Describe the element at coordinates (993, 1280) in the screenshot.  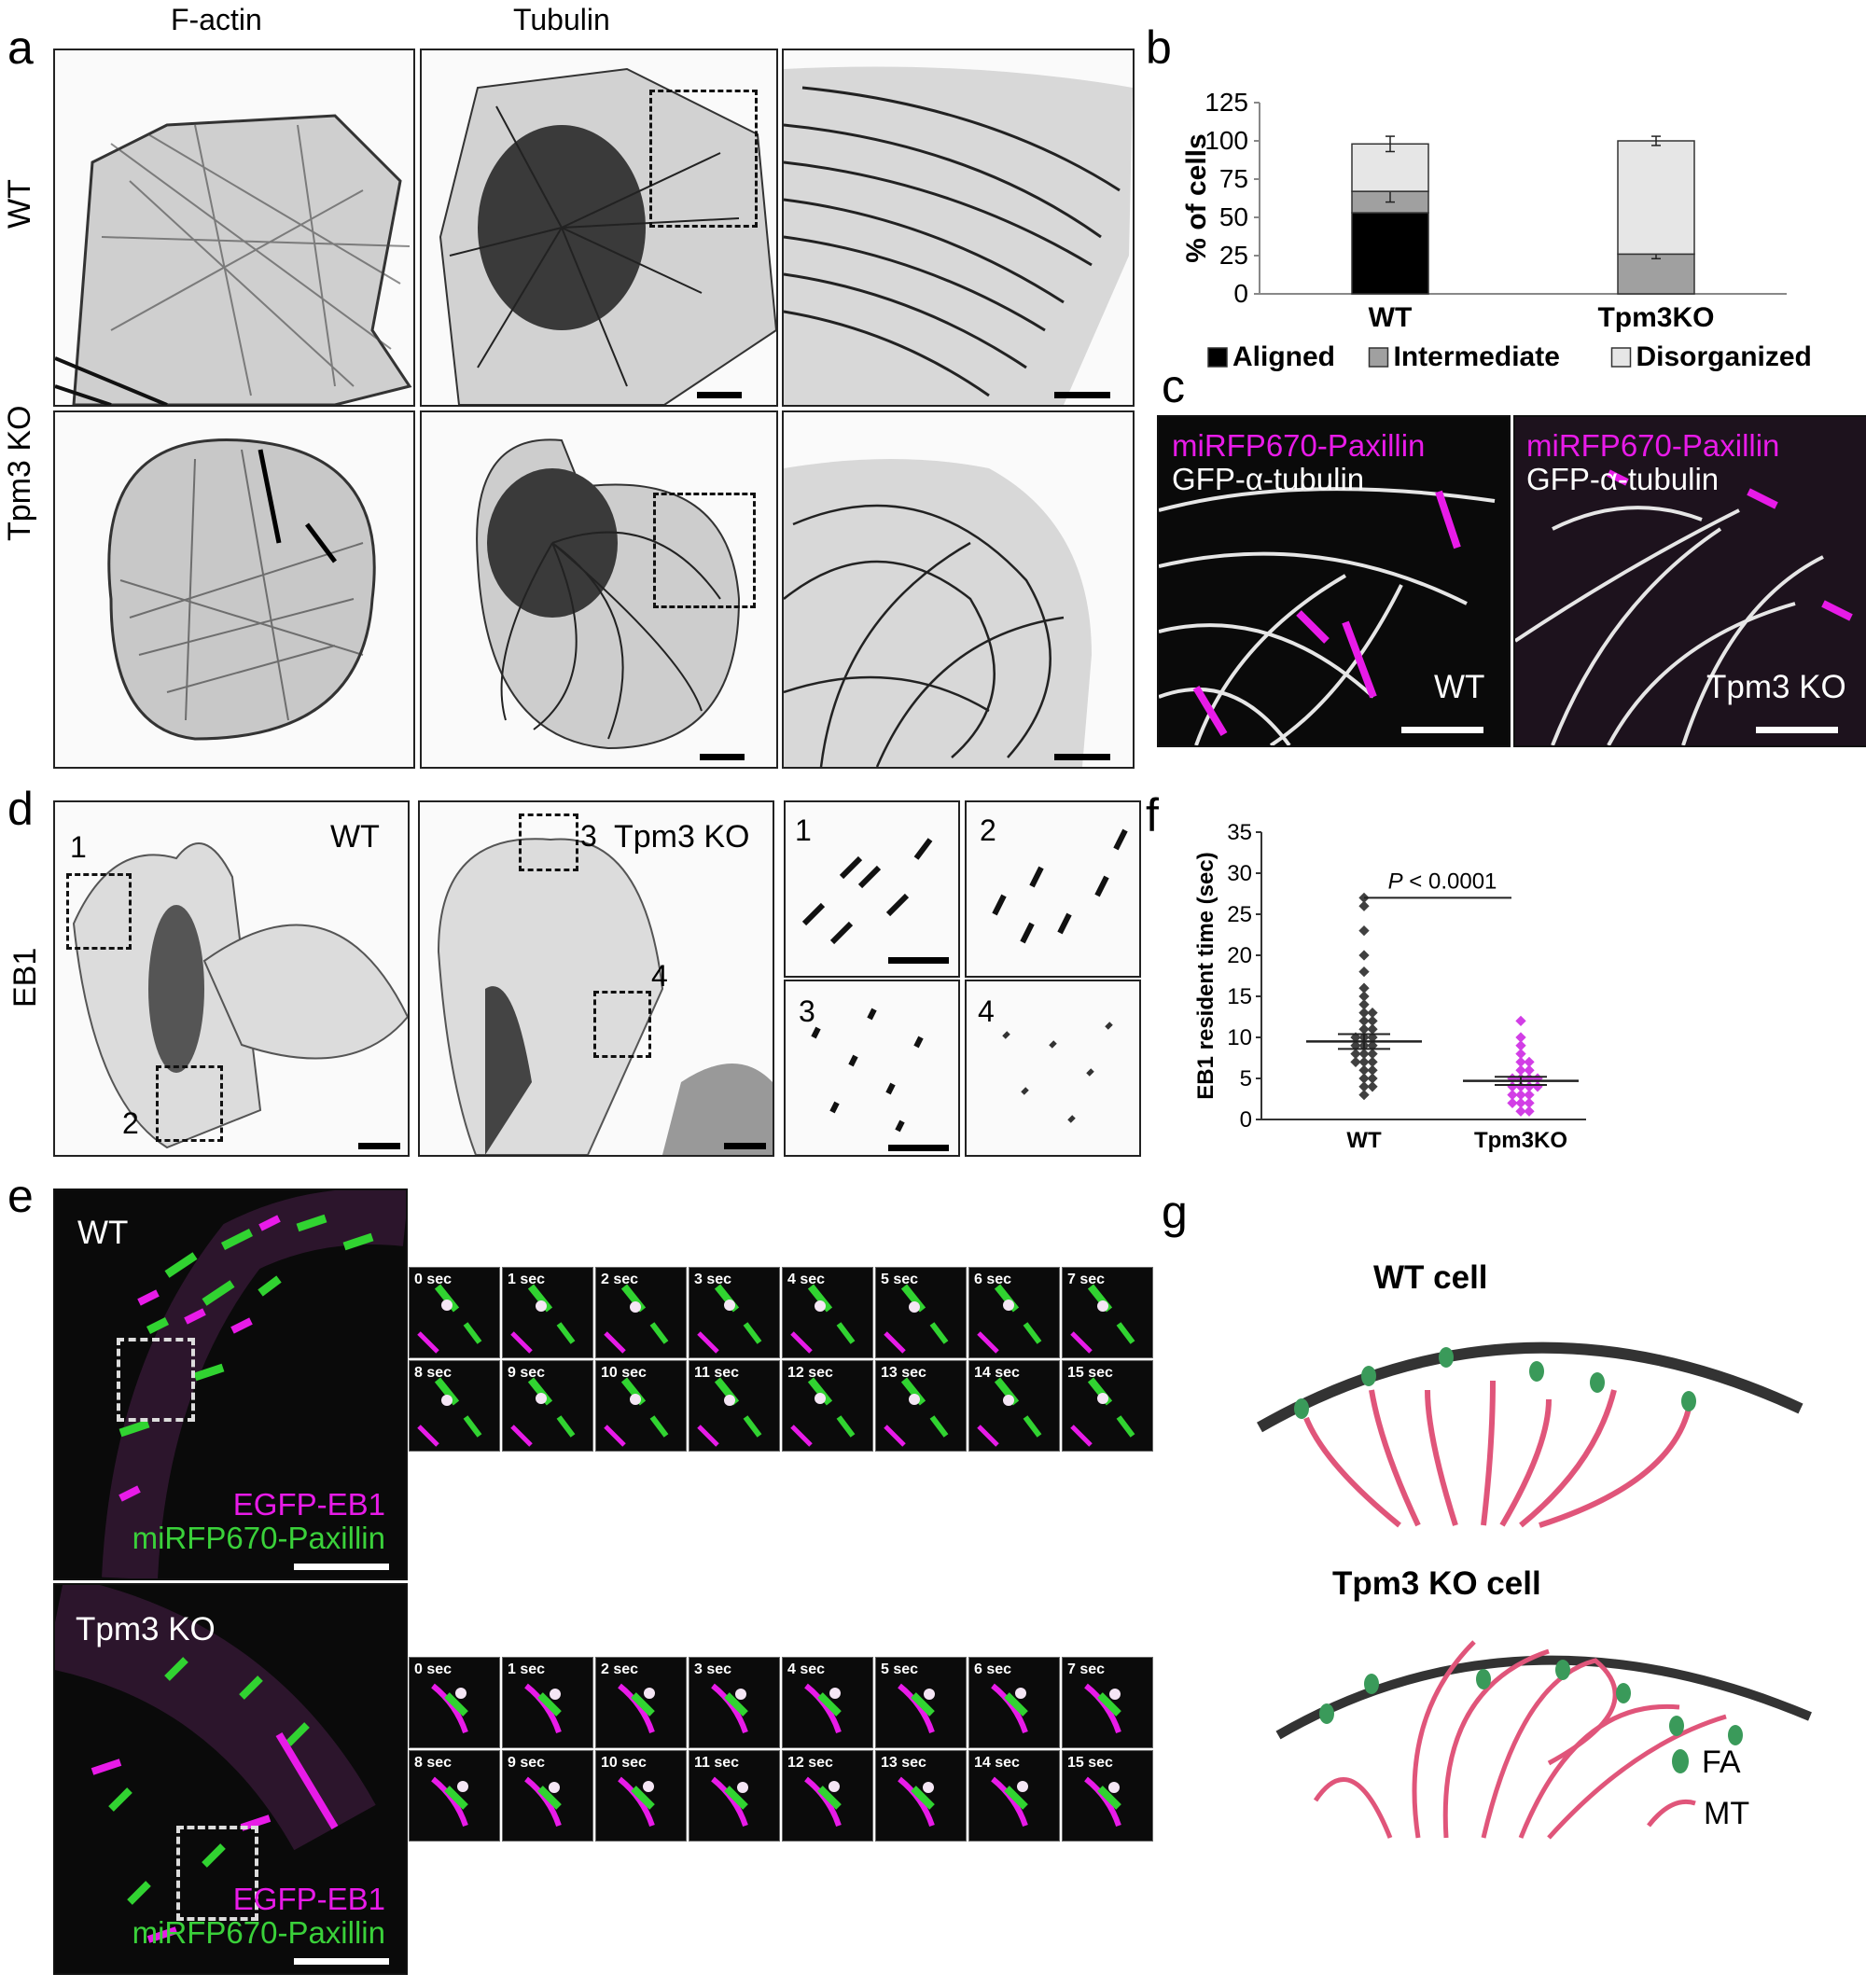
I see `frame-time-label: 6 sec` at that location.